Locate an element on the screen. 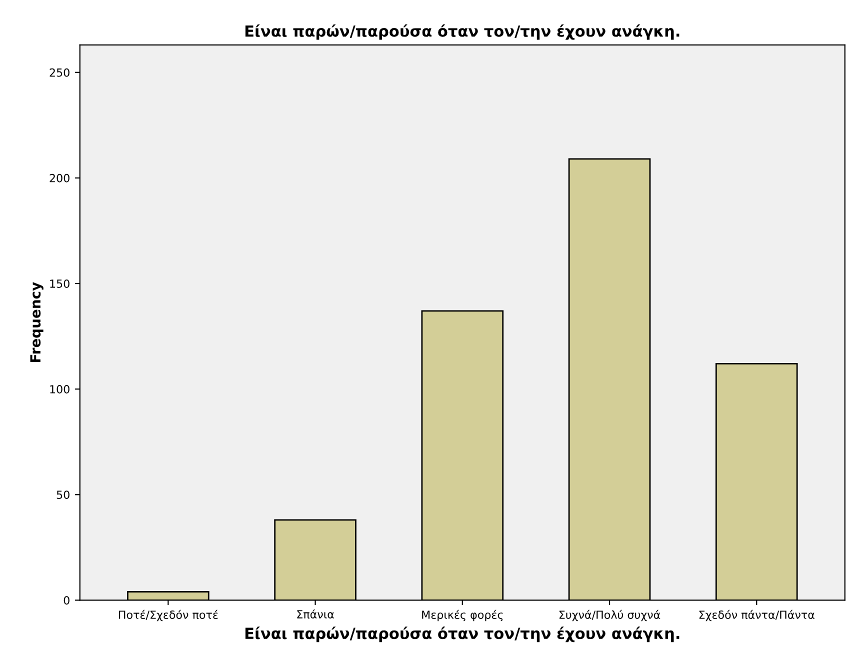 This screenshot has width=850, height=661. y-tick-label: 150 is located at coordinates (60, 283).